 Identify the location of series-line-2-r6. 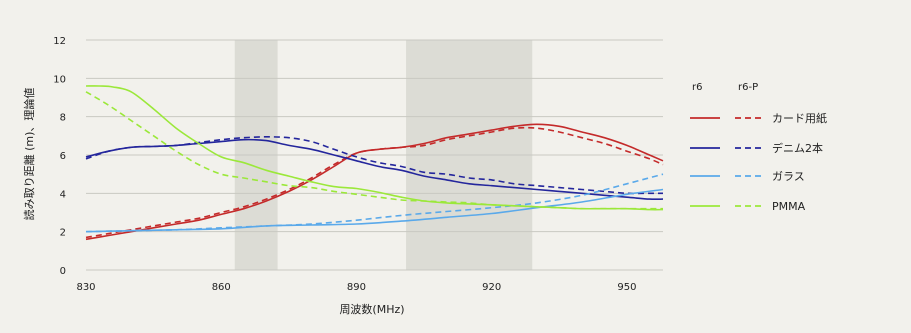
(374, 169).